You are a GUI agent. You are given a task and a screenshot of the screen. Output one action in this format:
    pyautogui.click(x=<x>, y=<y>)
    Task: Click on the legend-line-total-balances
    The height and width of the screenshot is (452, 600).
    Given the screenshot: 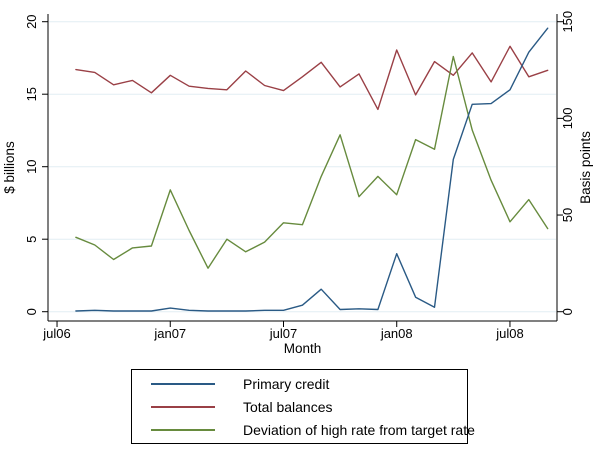 What is the action you would take?
    pyautogui.click(x=183, y=406)
    